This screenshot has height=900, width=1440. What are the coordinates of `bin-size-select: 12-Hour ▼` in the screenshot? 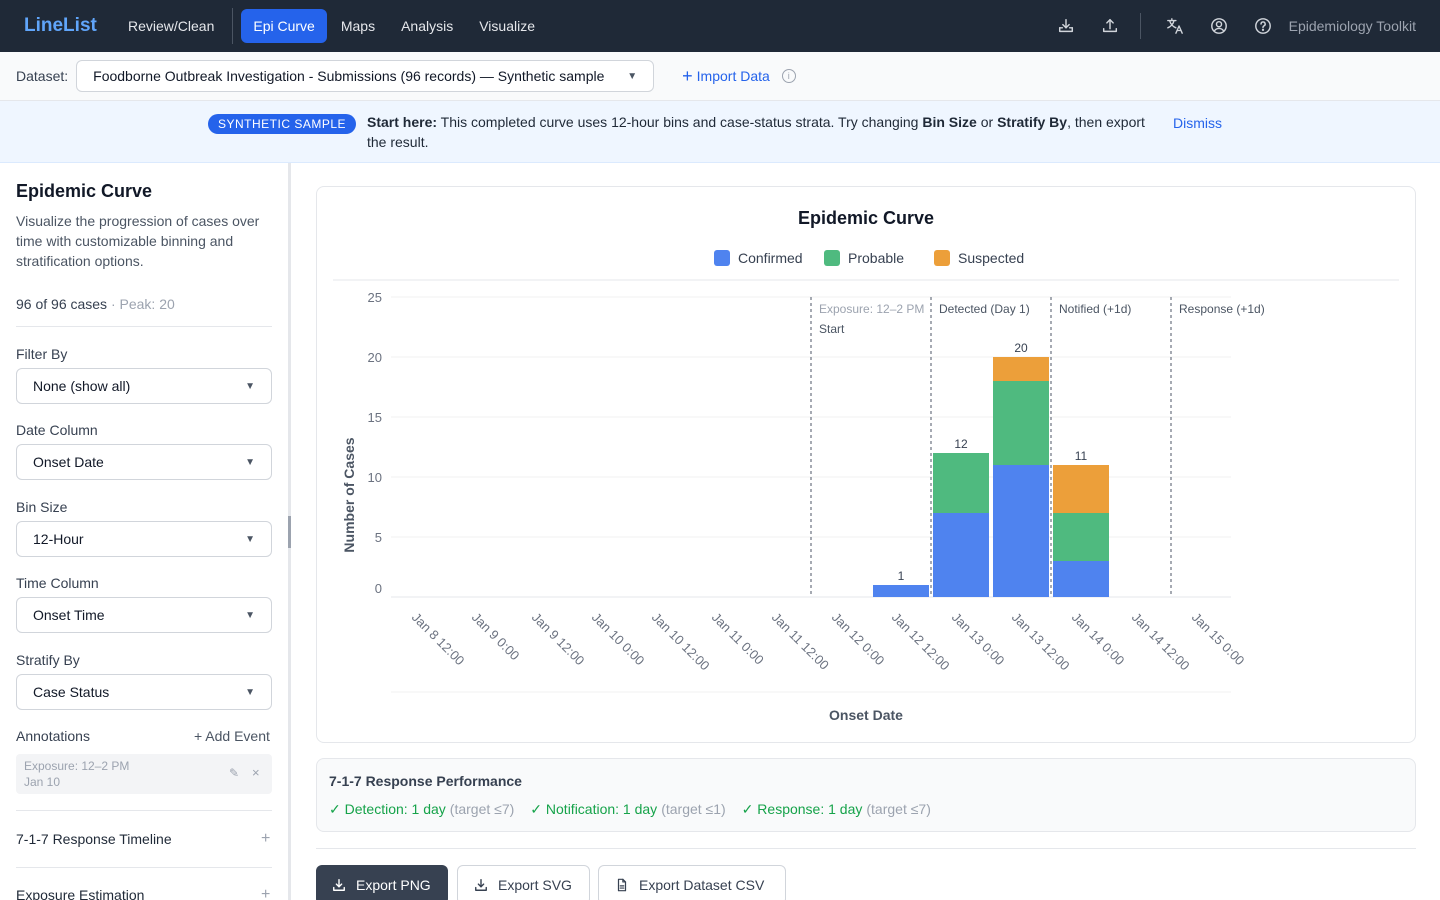 It's located at (144, 539).